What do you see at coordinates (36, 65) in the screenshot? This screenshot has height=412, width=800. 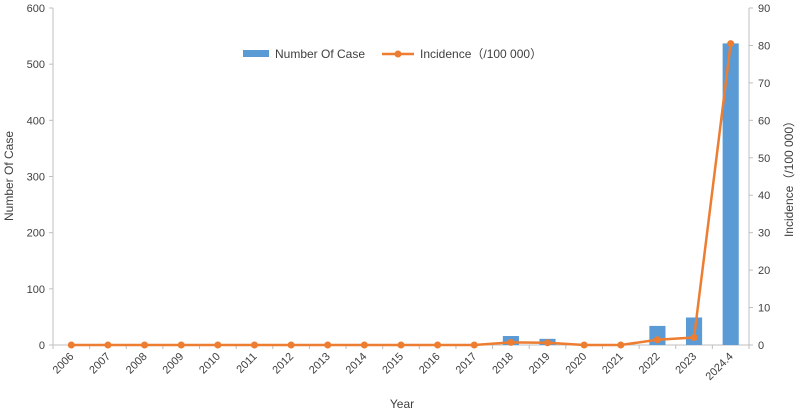 I see `y-tick-label: 500` at bounding box center [36, 65].